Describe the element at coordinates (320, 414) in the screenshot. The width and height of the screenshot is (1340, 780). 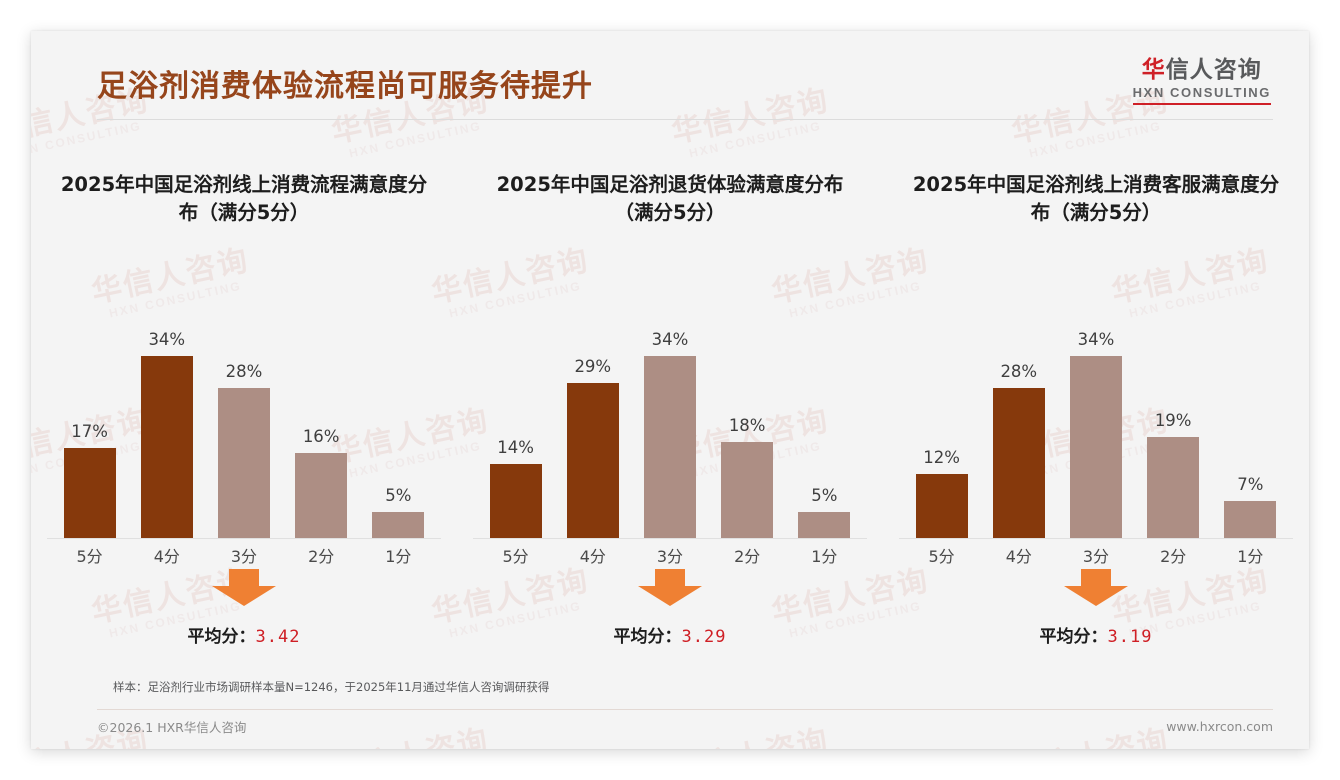
I see `bar-group: 16%` at that location.